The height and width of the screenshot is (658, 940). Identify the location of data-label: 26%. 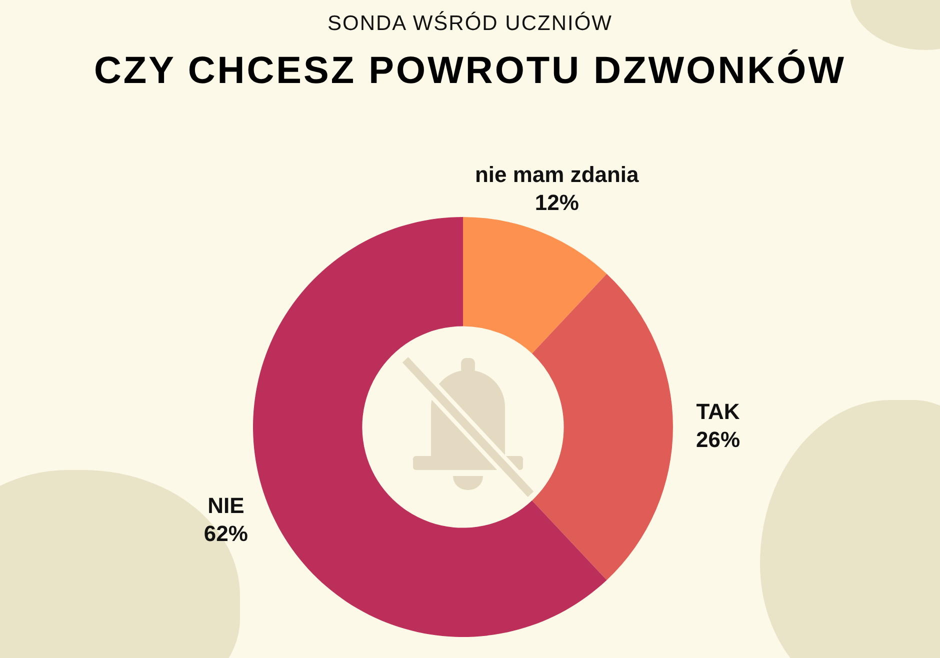
(718, 439).